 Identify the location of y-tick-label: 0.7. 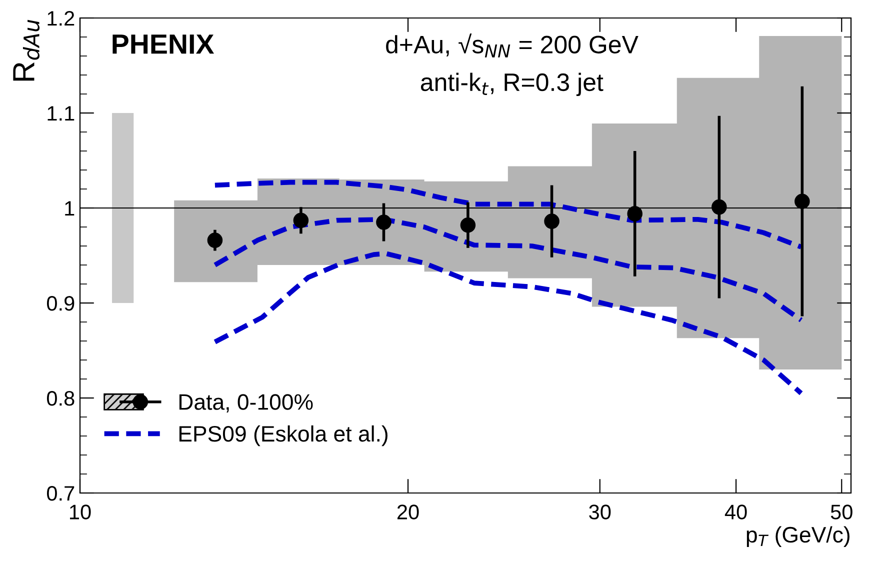
(60, 493).